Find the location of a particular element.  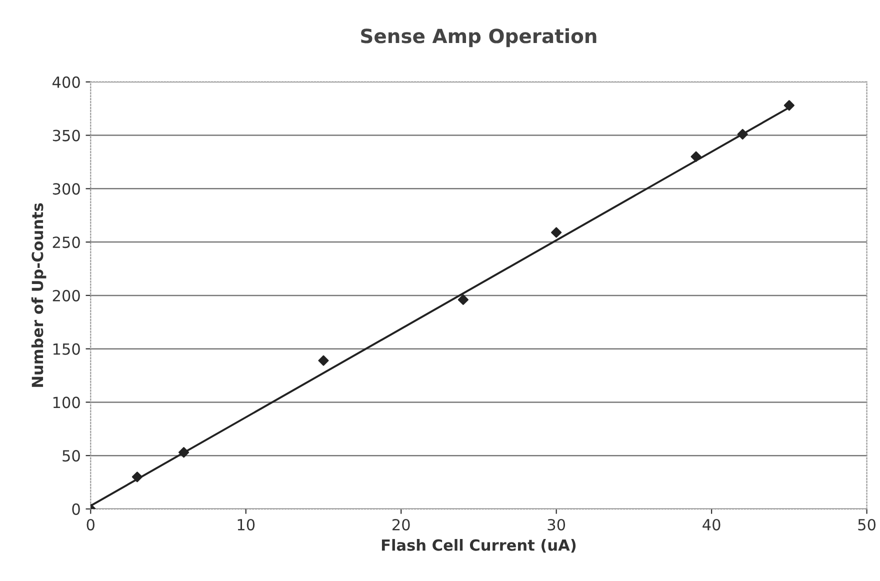

y-axis-title: Number of Up-Counts is located at coordinates (38, 295).